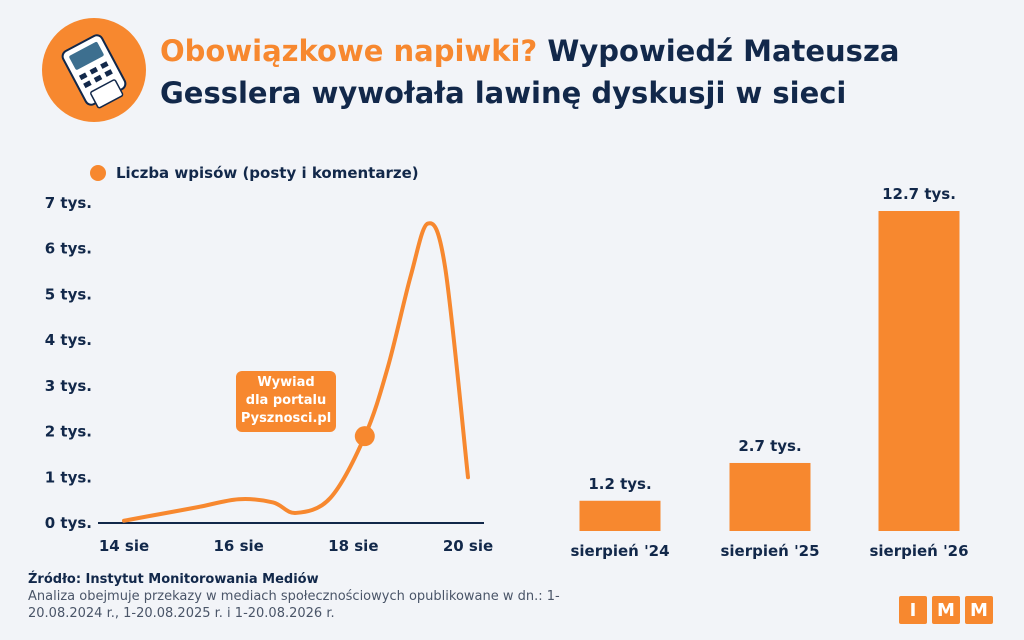  Describe the element at coordinates (68, 340) in the screenshot. I see `line-y-tick-label: 4 tys.` at that location.